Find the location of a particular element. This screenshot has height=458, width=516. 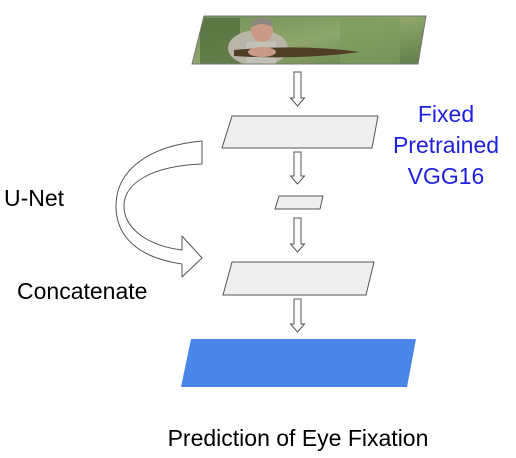

caption: Prediction of Eye Fixation is located at coordinates (298, 438).